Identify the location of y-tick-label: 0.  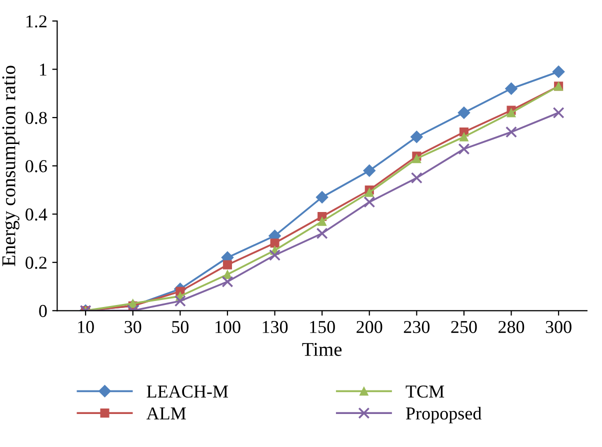
(43, 311).